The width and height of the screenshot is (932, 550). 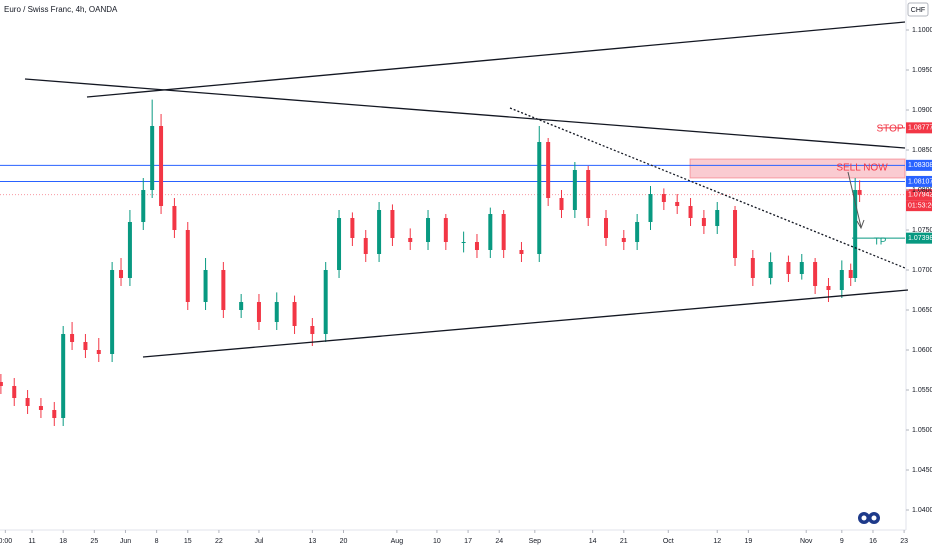 What do you see at coordinates (922, 230) in the screenshot?
I see `y-tick-label: 1.07500` at bounding box center [922, 230].